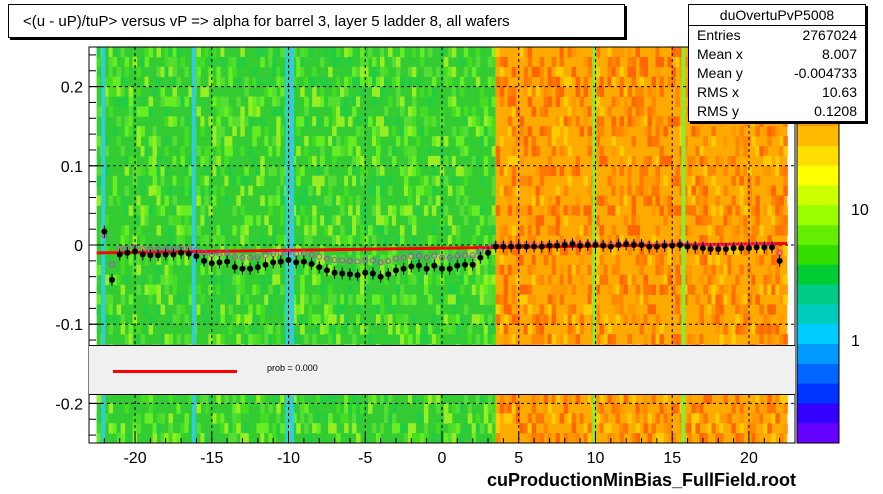 This screenshot has width=883, height=494. I want to click on x-tick-label: -15, so click(211, 458).